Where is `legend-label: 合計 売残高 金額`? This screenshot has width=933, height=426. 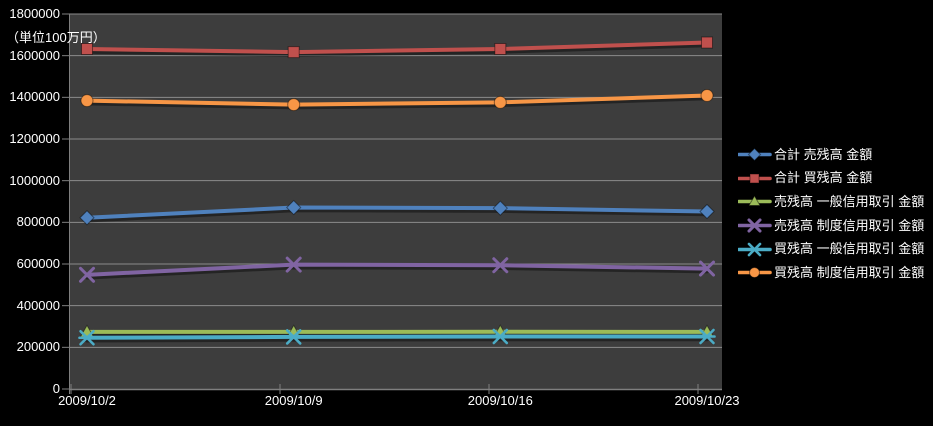 legend-label: 合計 売残高 金額 is located at coordinates (823, 154).